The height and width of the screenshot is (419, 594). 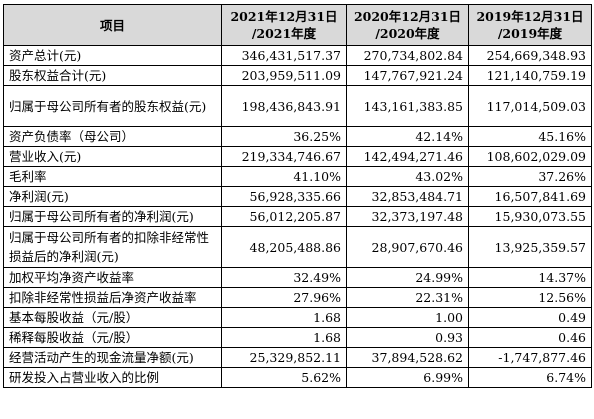 I want to click on row-label: 稀释每股收益（元/股）, so click(x=112, y=337).